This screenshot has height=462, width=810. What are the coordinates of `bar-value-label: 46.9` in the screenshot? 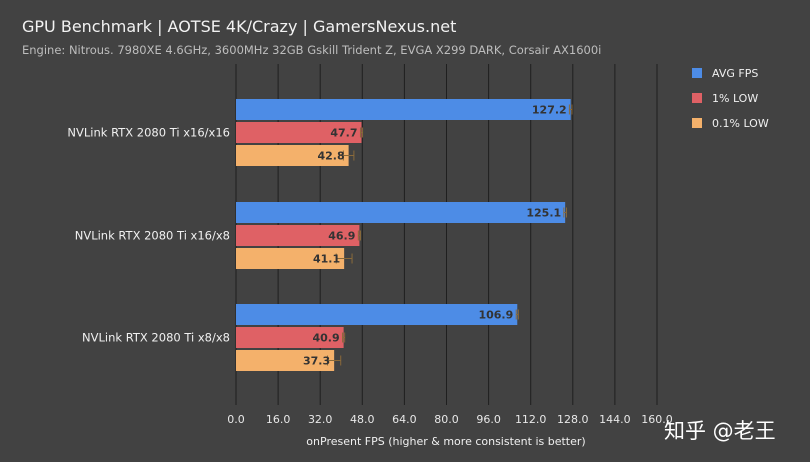 It's located at (341, 236).